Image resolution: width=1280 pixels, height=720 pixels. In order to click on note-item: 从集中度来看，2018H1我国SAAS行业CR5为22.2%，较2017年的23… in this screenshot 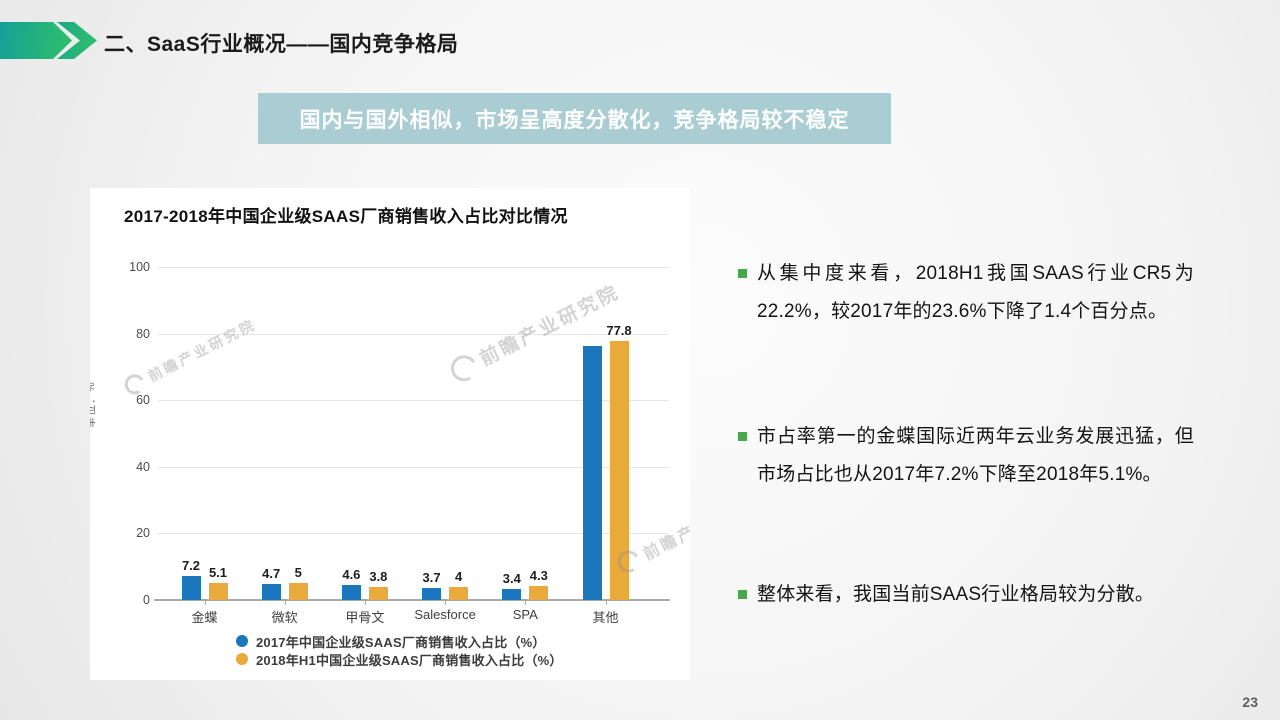, I will do `click(966, 293)`.